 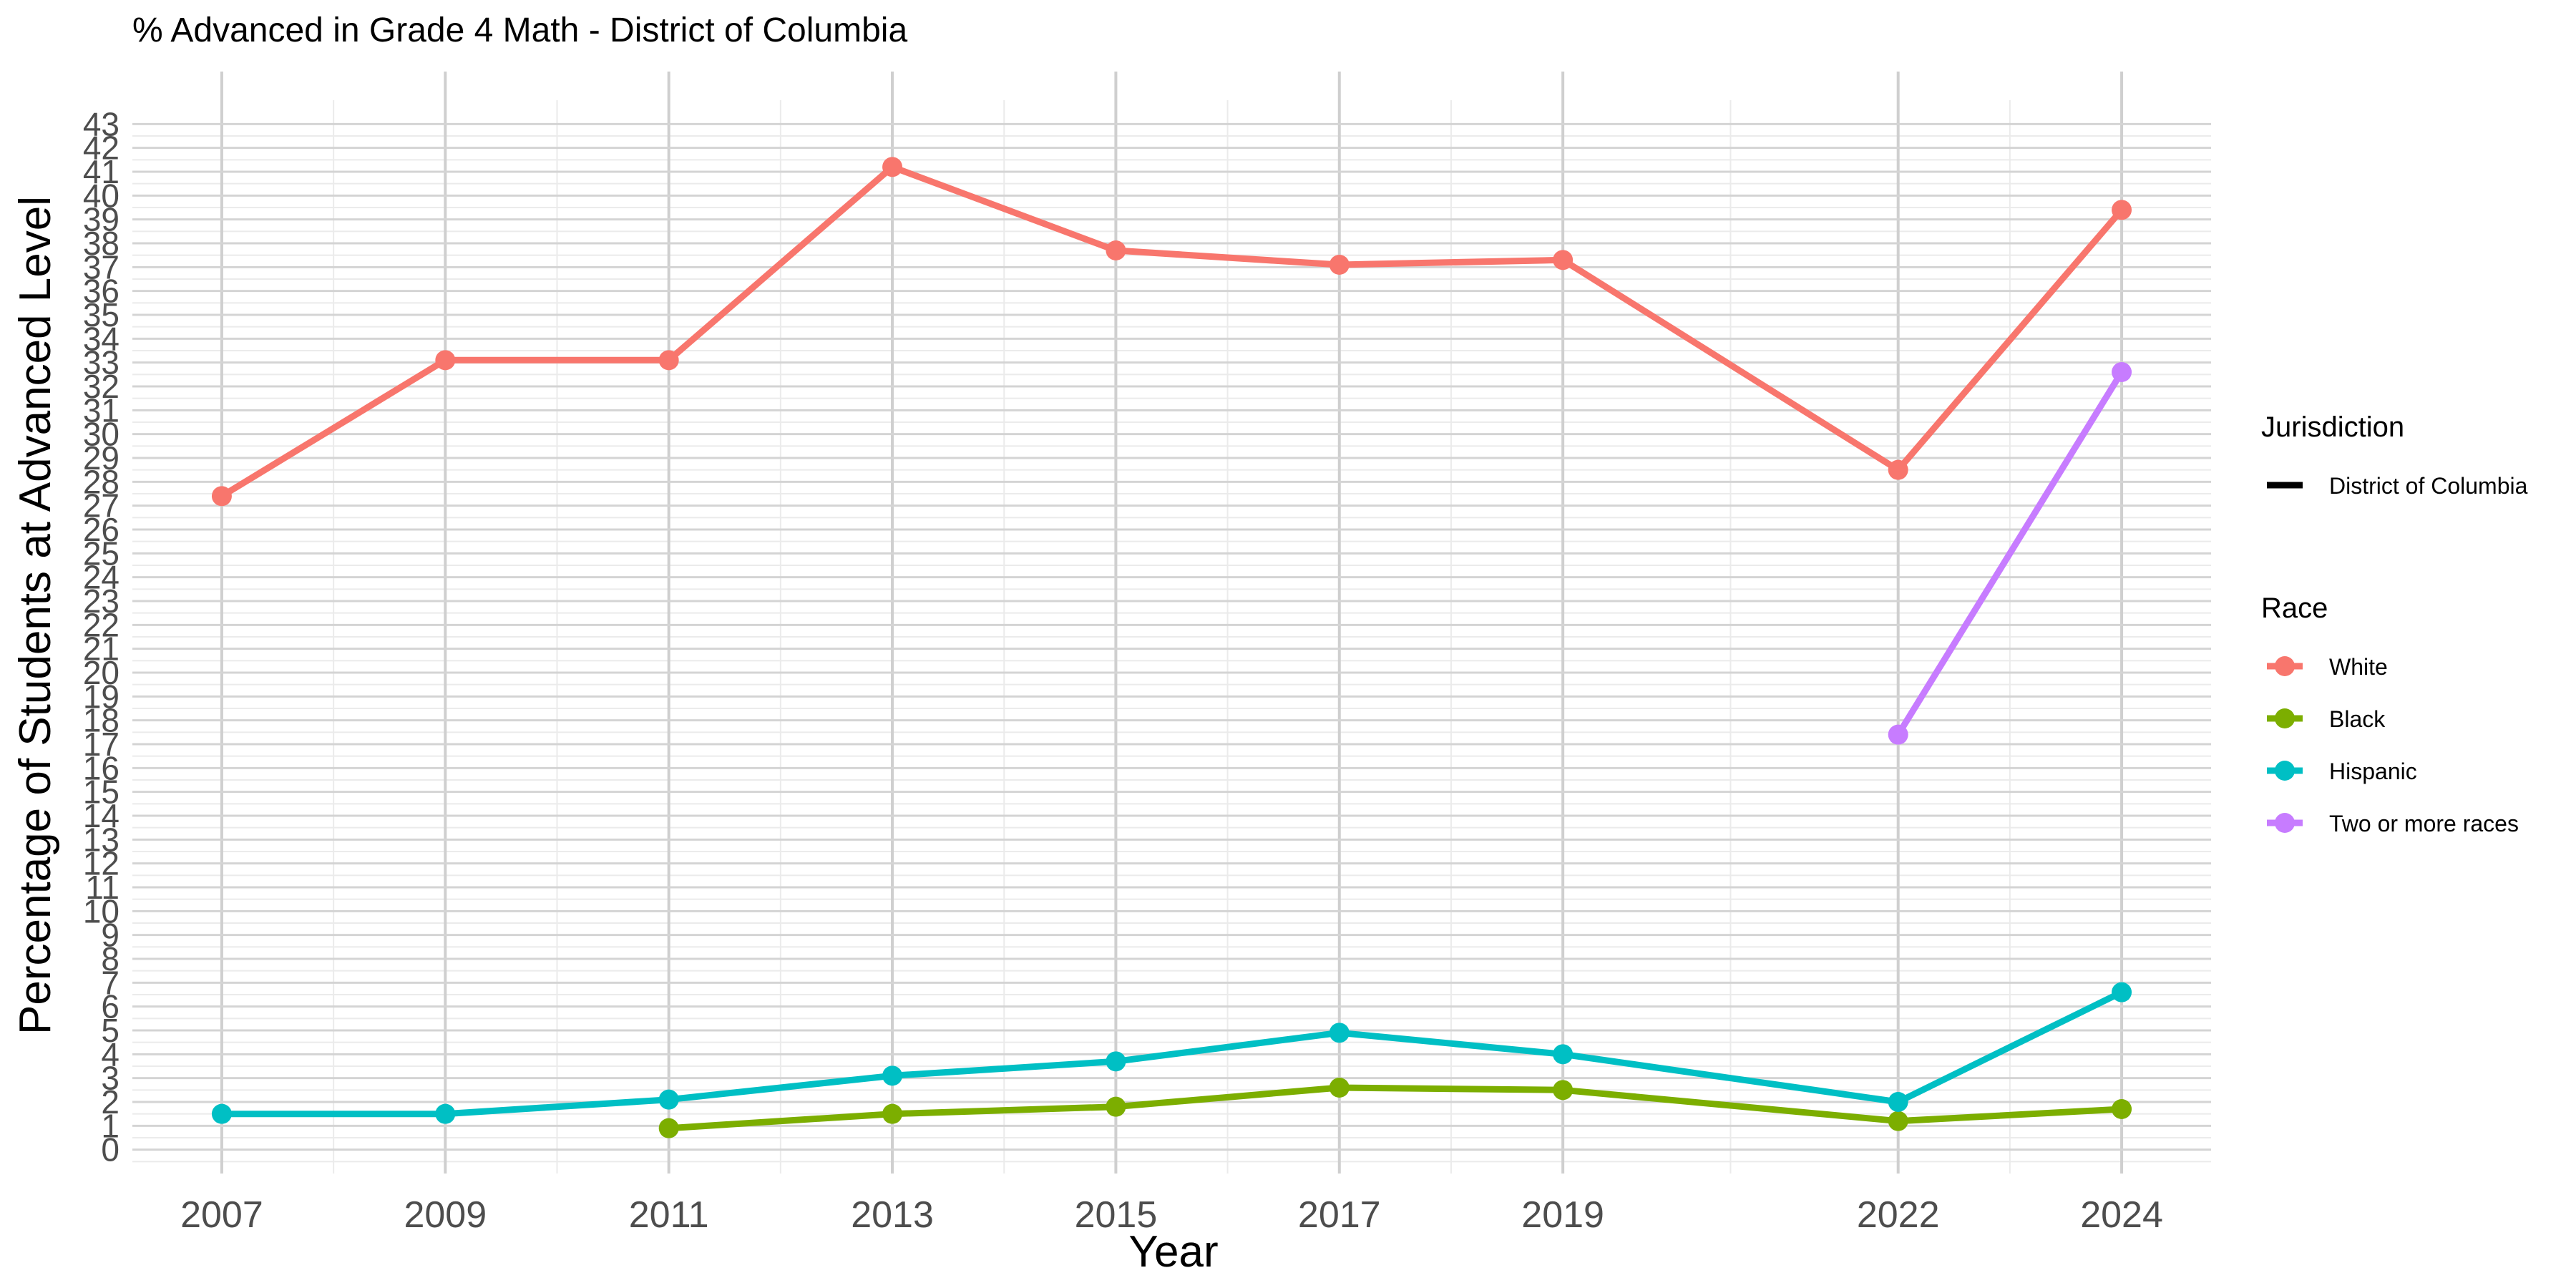 I want to click on x-tick-label: 2013, so click(x=892, y=1215).